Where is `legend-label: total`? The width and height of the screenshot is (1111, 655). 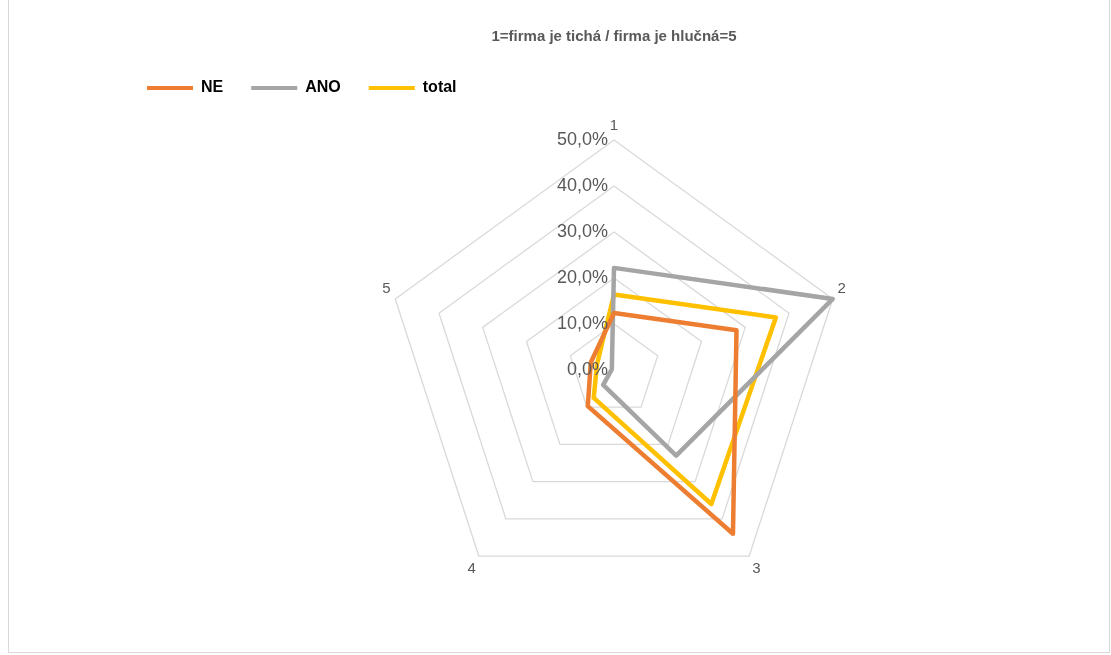 legend-label: total is located at coordinates (439, 87).